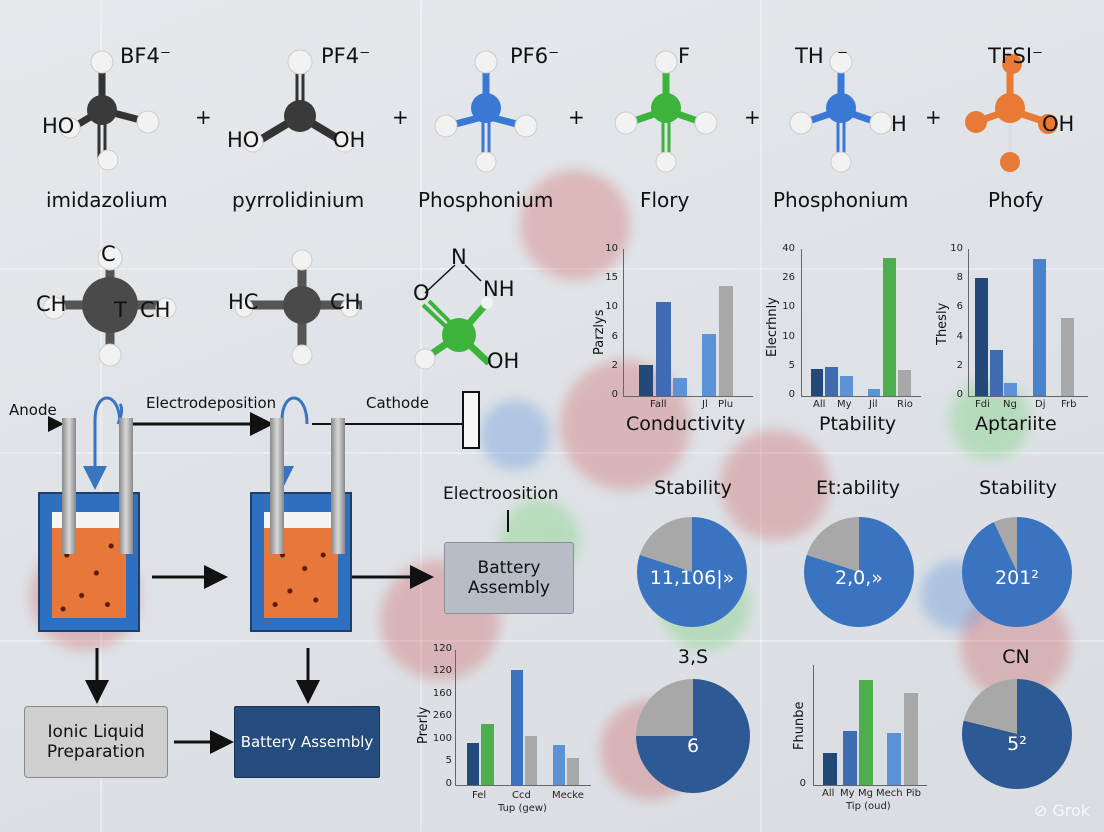 This screenshot has width=1104, height=832. Describe the element at coordinates (611, 277) in the screenshot. I see `y-tick: 15` at that location.